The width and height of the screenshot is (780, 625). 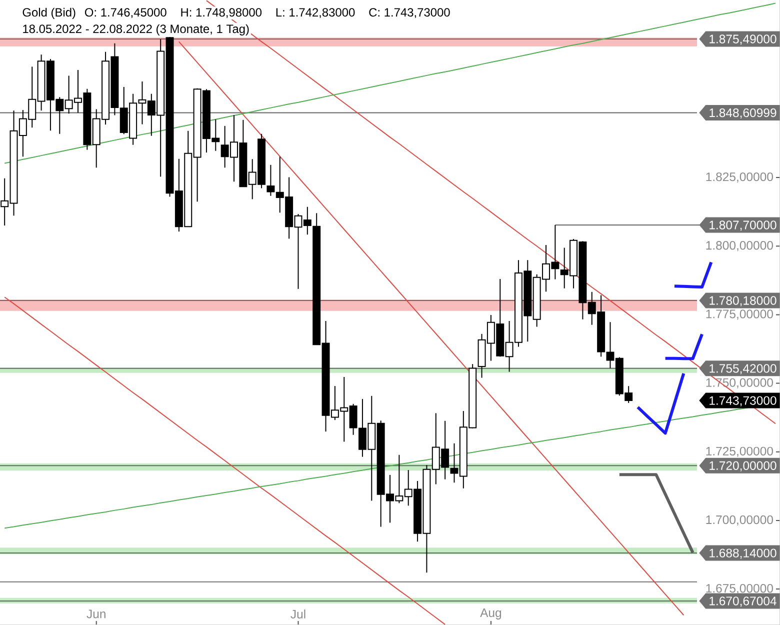 What do you see at coordinates (739, 520) in the screenshot?
I see `y-tick-label: 1.700,00000` at bounding box center [739, 520].